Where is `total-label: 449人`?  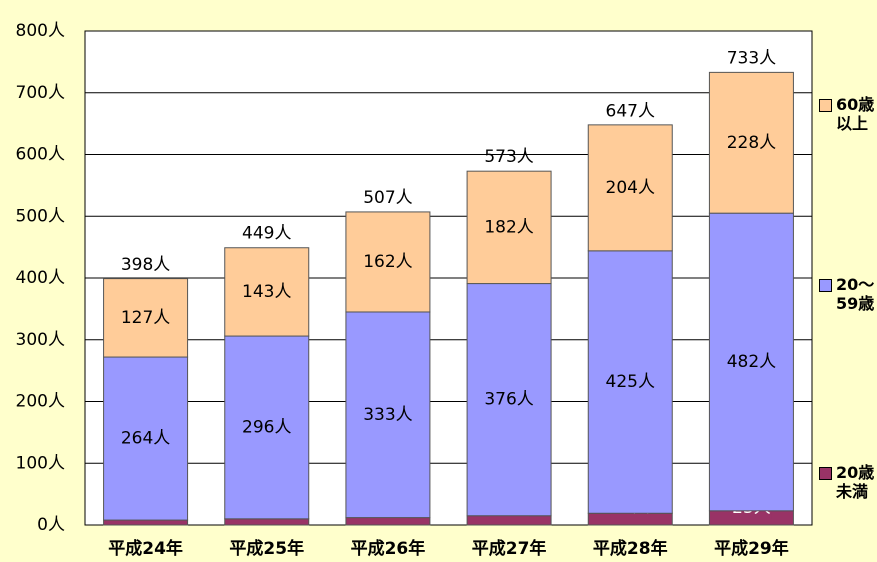
total-label: 449人 is located at coordinates (266, 234).